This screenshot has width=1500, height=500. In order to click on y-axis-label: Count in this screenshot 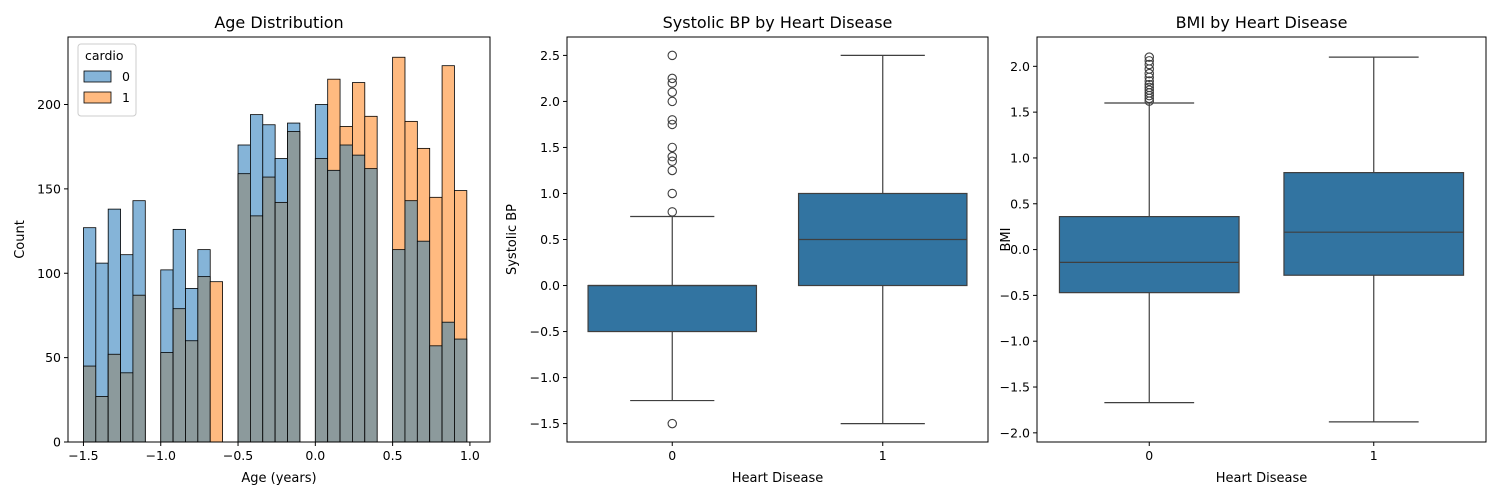, I will do `click(20, 239)`.